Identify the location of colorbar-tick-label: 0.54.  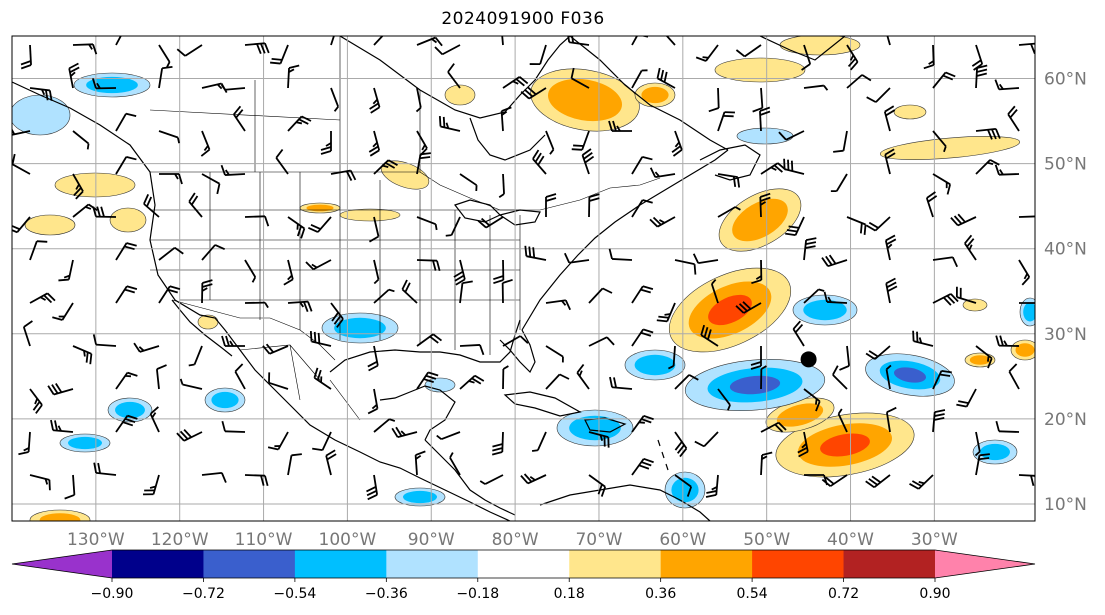
(752, 594).